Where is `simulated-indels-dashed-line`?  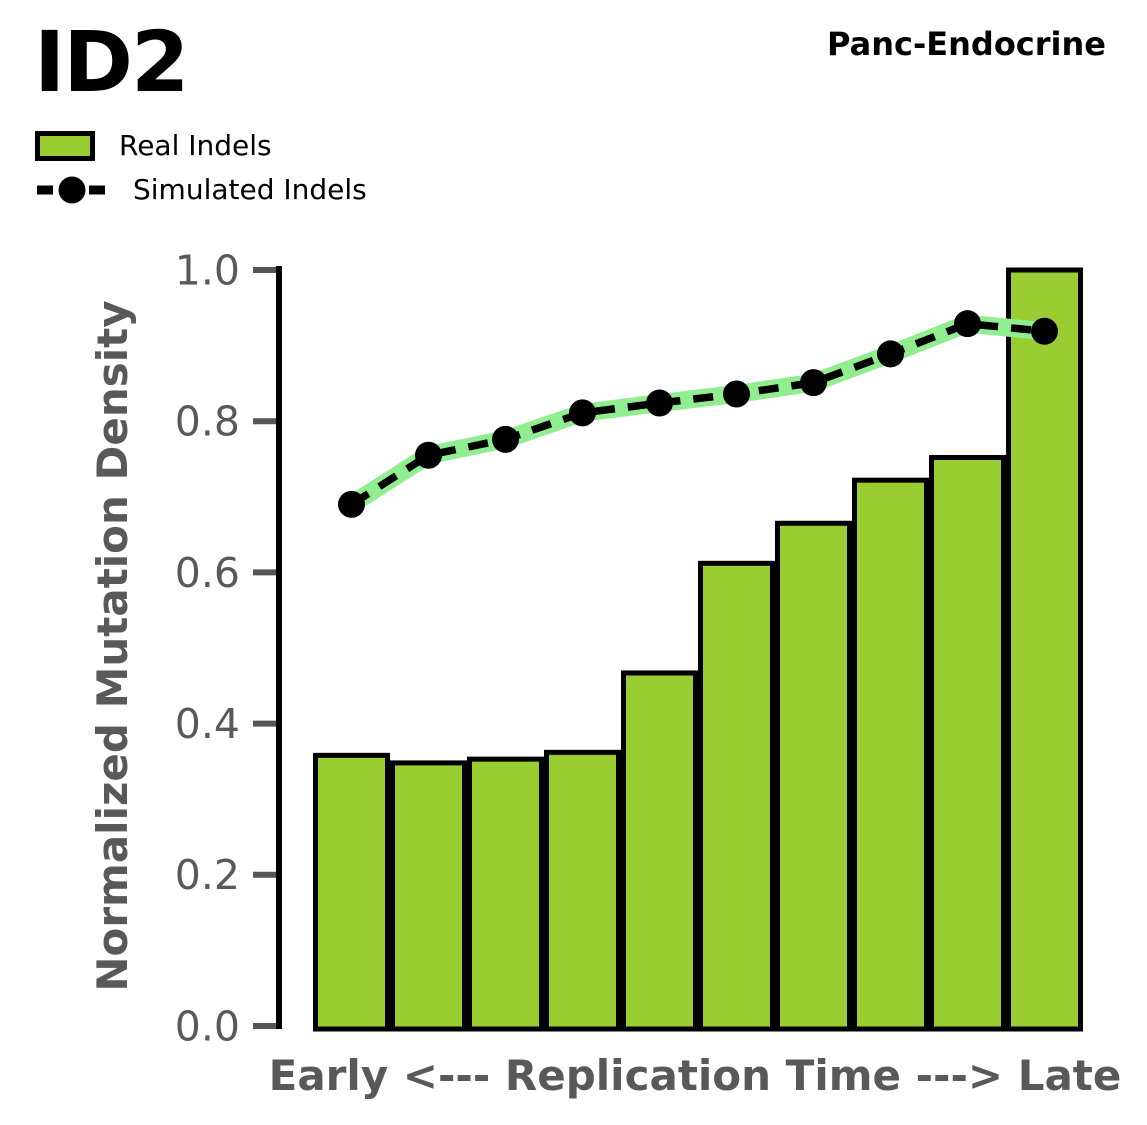
simulated-indels-dashed-line is located at coordinates (697, 413).